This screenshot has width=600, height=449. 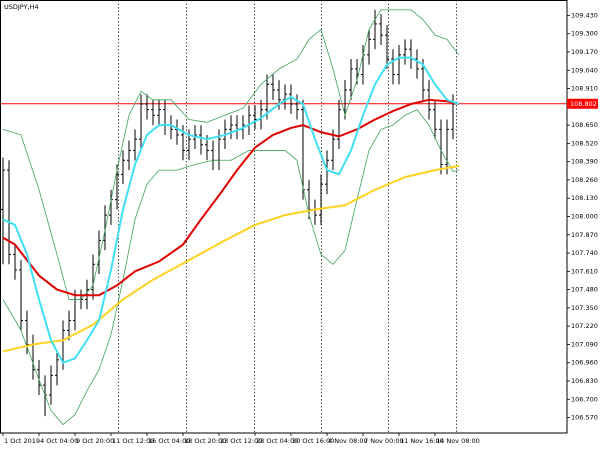 What do you see at coordinates (21, 7) in the screenshot?
I see `chart-title: USDJPY,H4` at bounding box center [21, 7].